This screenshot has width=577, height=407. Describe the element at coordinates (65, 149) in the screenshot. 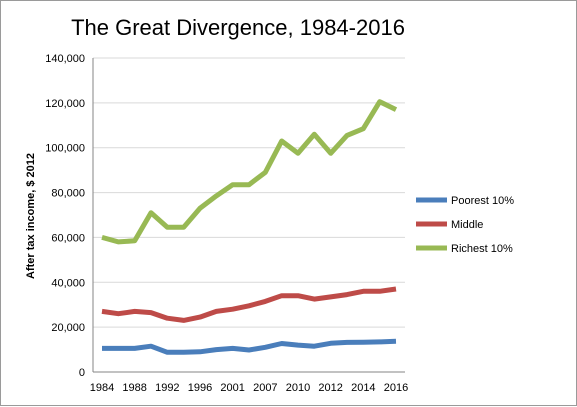

I see `y-tick-label: 100,000` at that location.